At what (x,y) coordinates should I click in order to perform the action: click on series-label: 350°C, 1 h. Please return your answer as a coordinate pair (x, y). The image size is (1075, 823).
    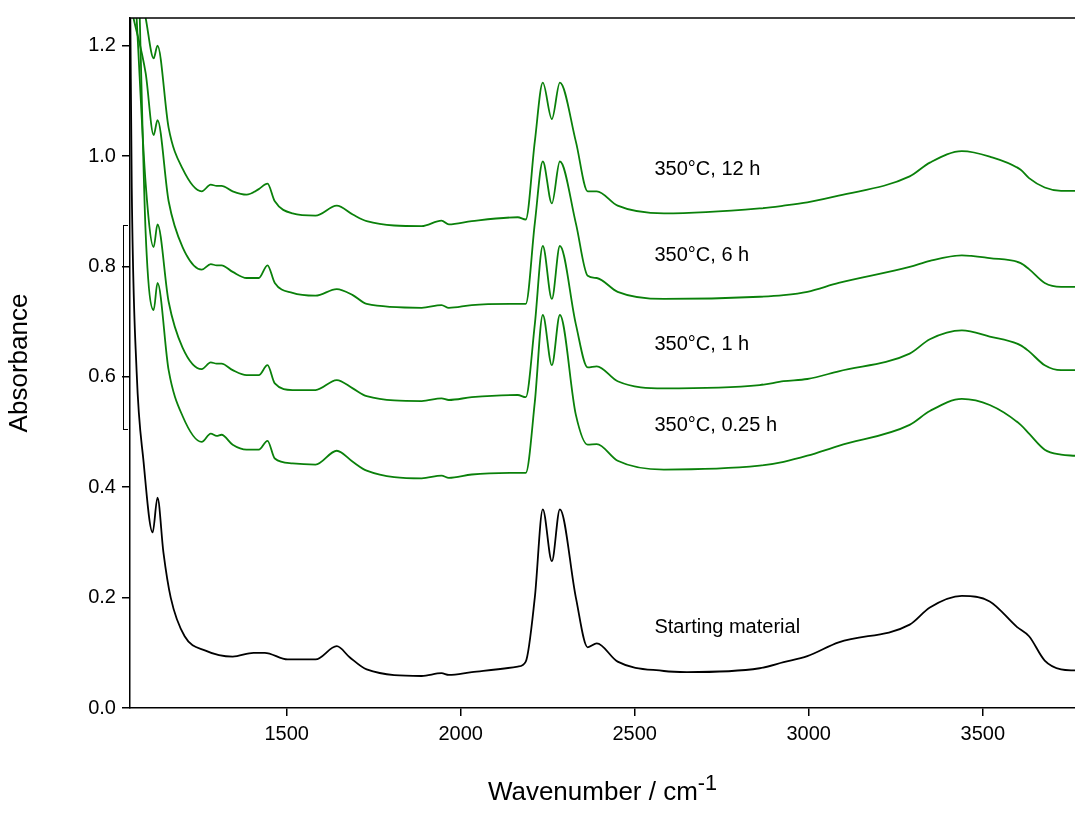
    Looking at the image, I should click on (702, 343).